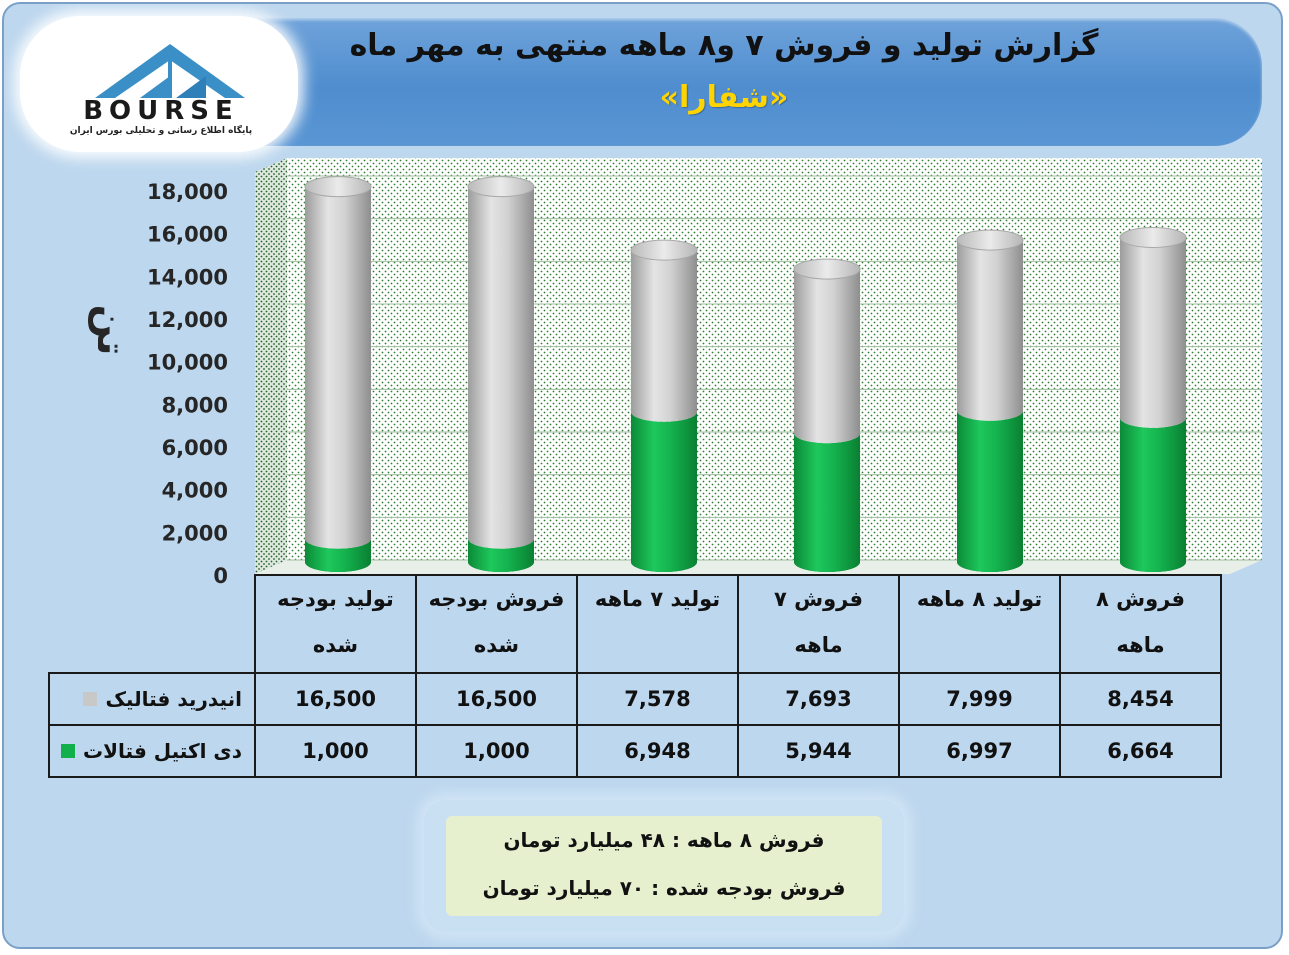  I want to click on category-cell: تولید بودجه شده, so click(335, 624).